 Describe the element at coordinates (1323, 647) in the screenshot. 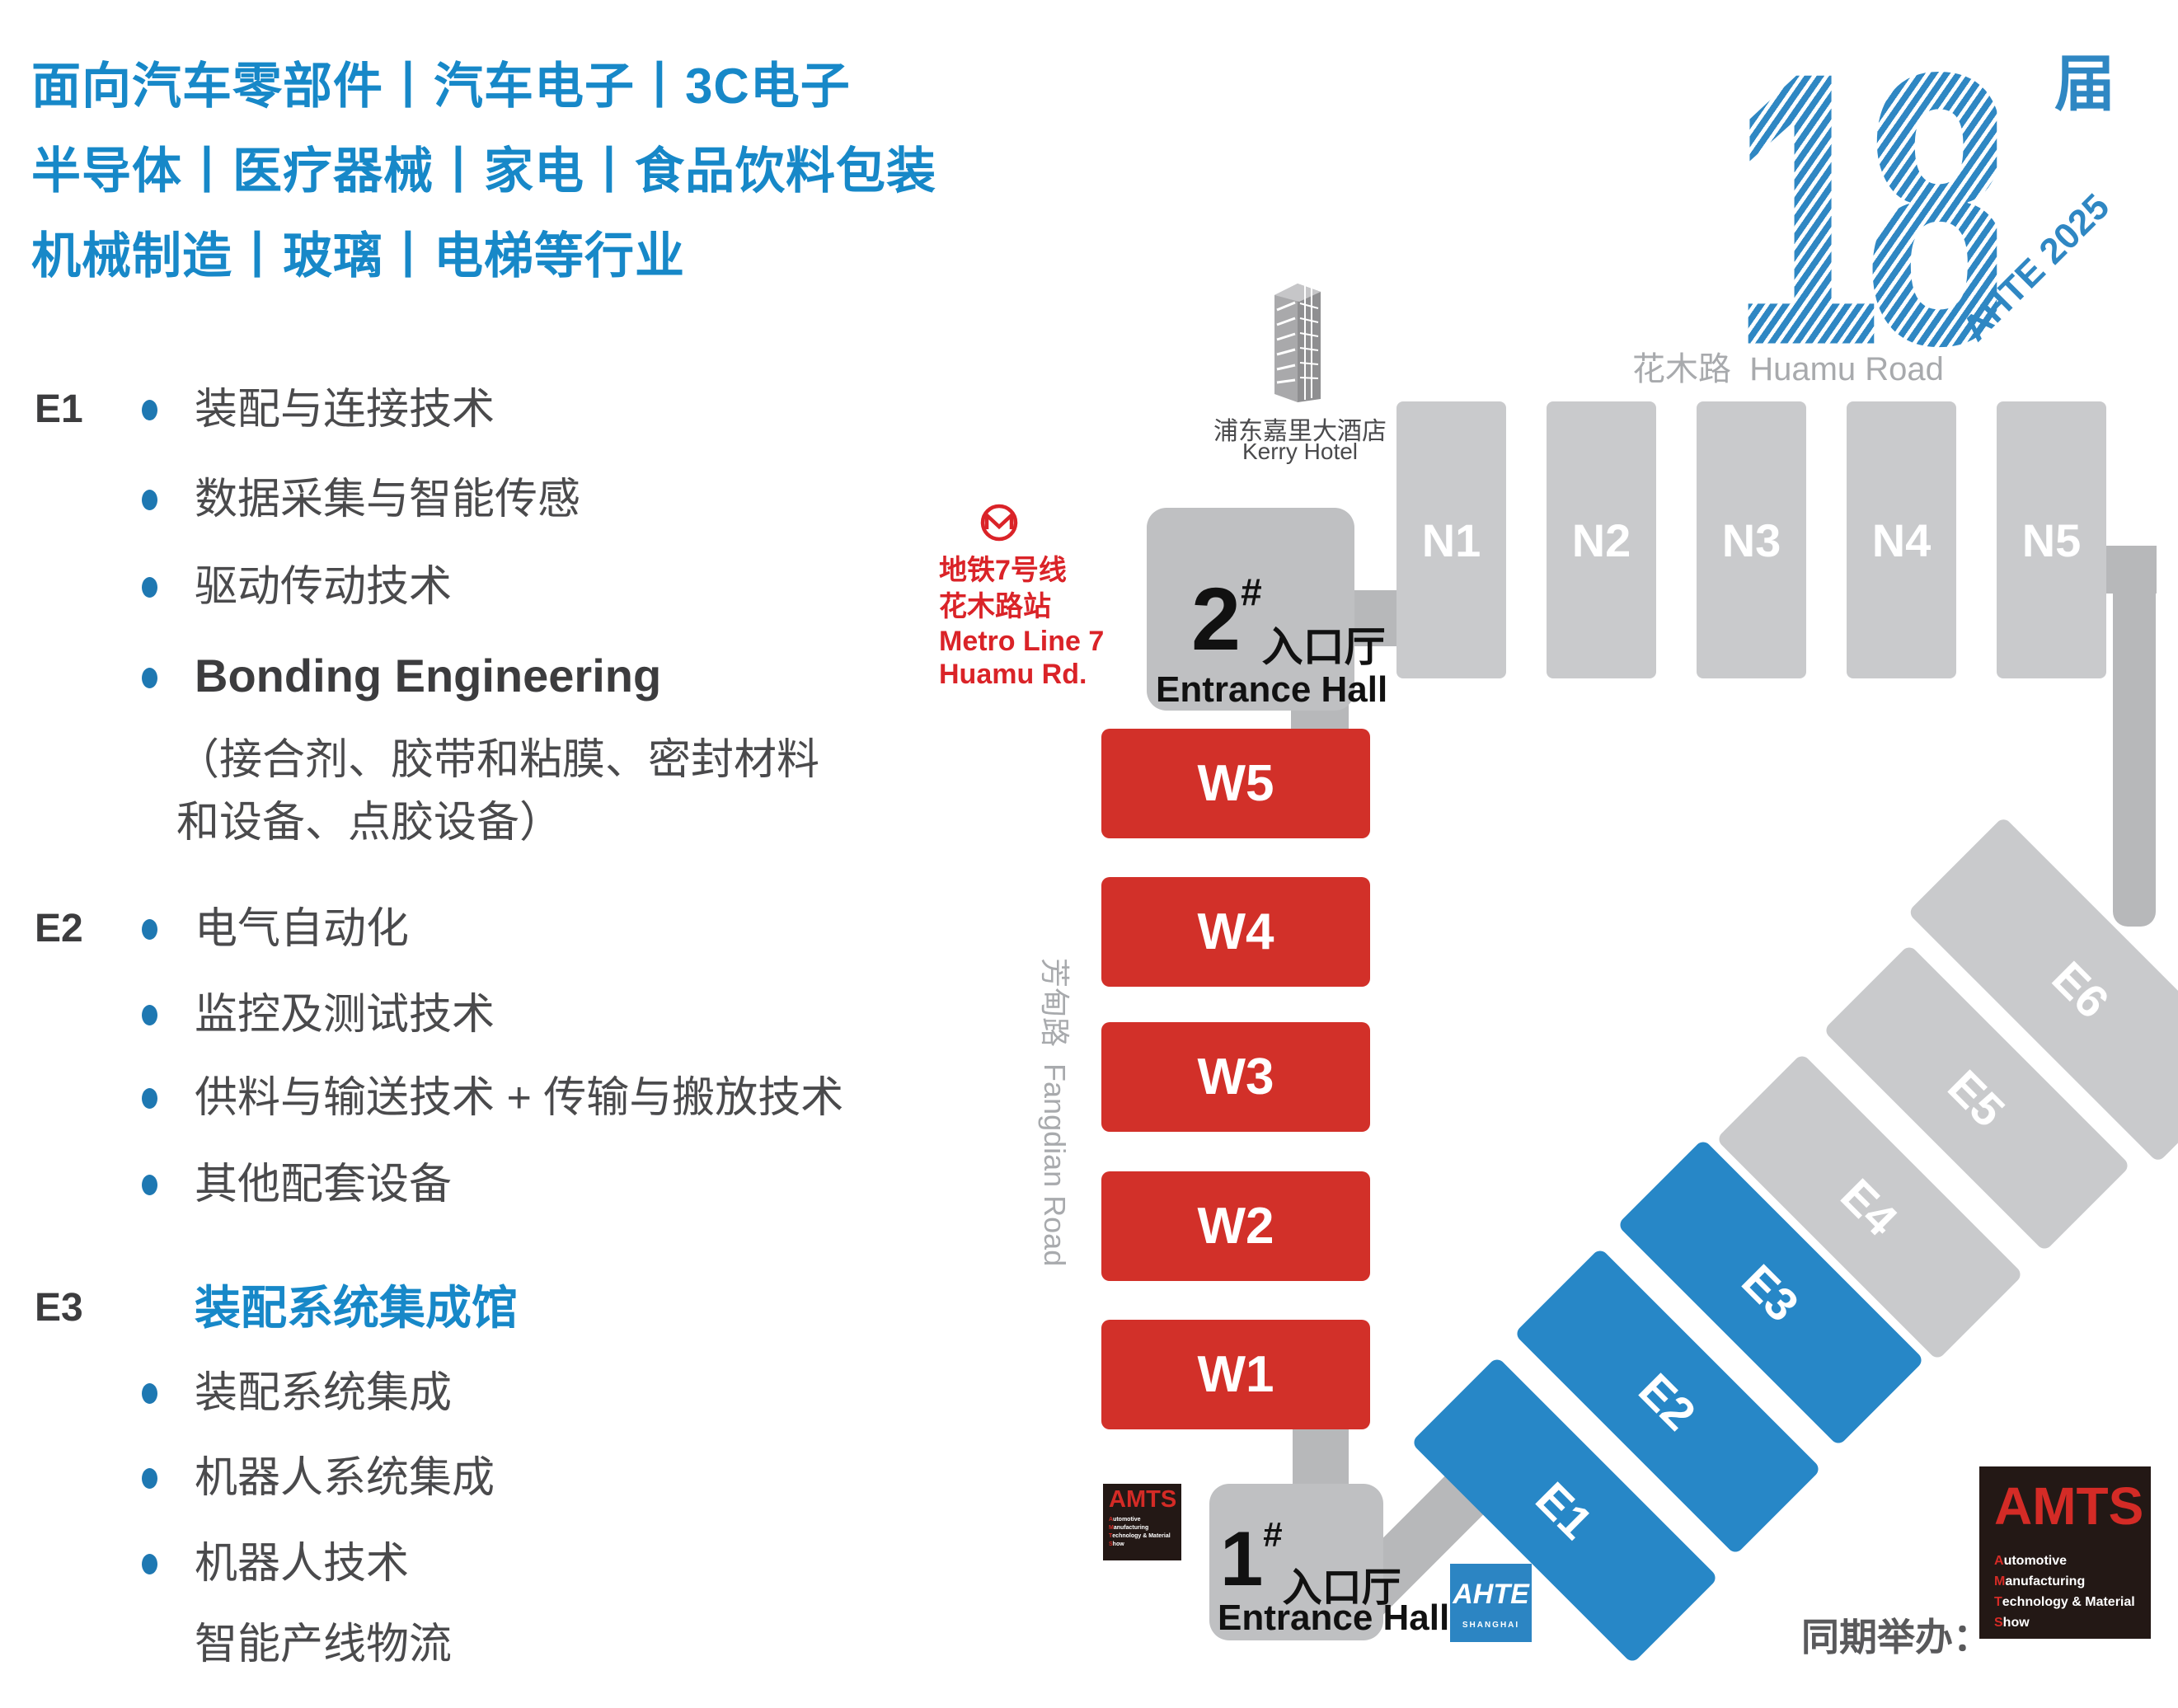

I see `entrance-2-cn: 入口厅` at that location.